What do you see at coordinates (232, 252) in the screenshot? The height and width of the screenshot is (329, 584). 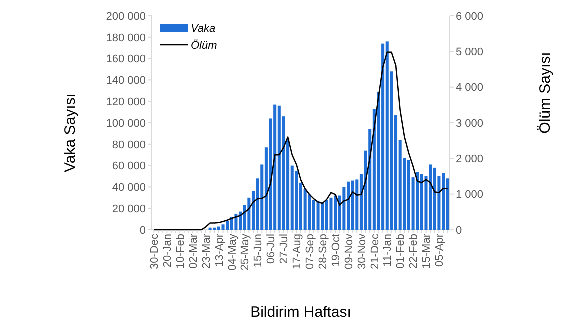 I see `x-tick-label: 04-May` at bounding box center [232, 252].